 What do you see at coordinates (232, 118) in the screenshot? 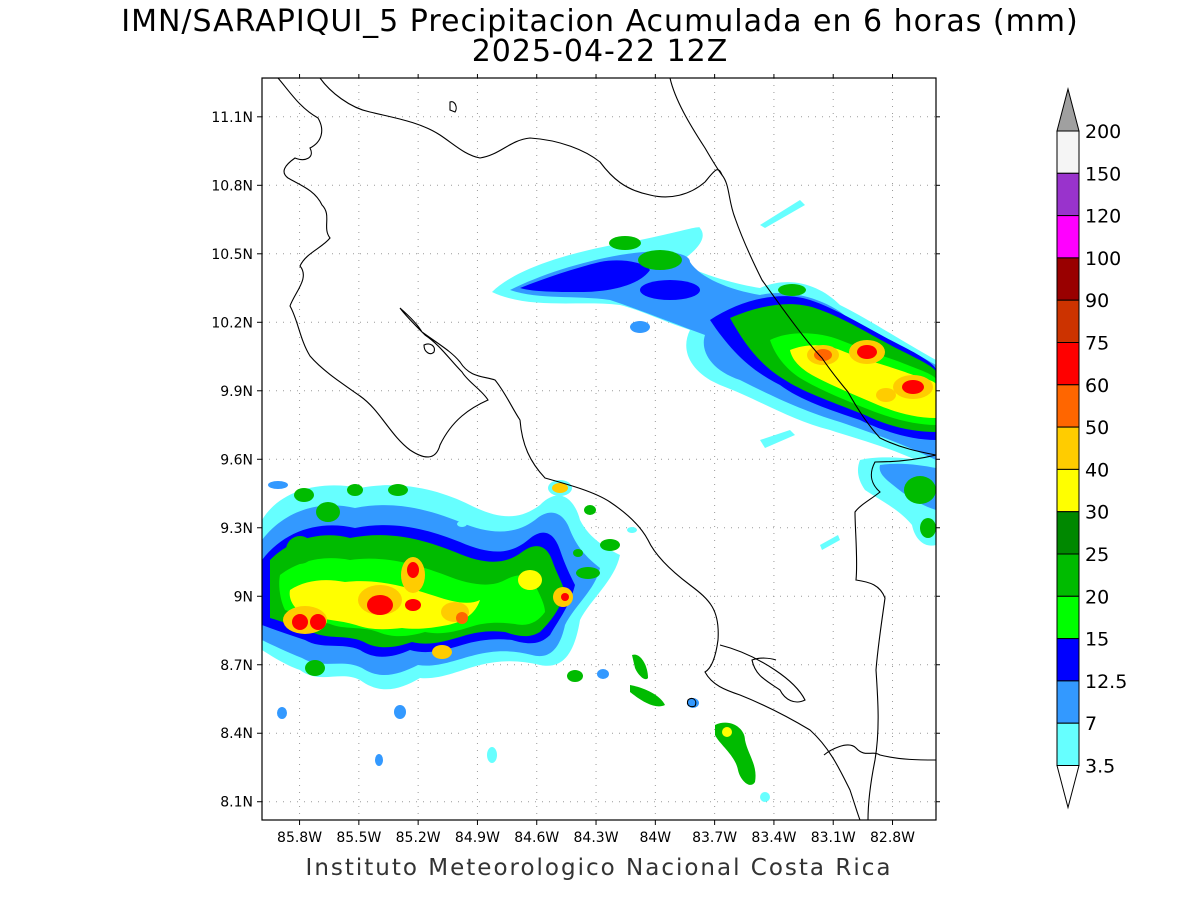
I see `lat-tick-label: 11.1N` at bounding box center [232, 118].